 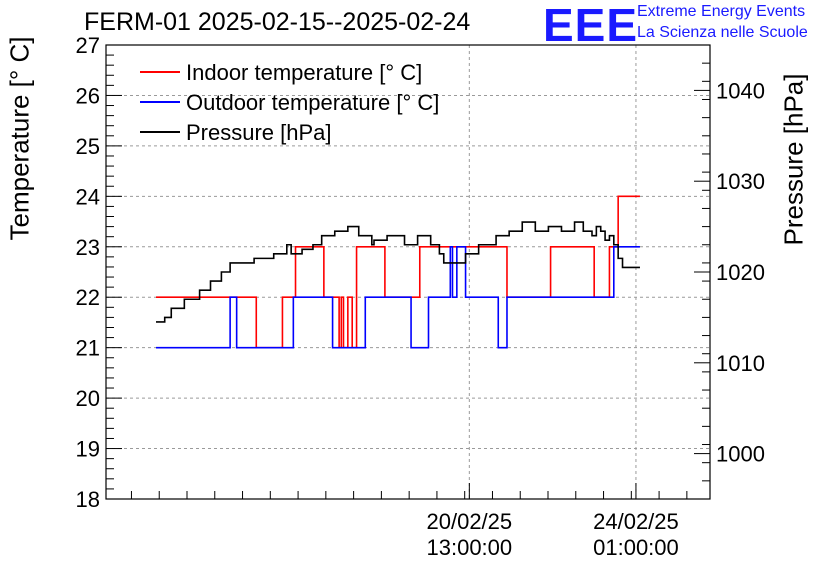 I want to click on legend-label: Outdoor temperature [° C], so click(x=312, y=102).